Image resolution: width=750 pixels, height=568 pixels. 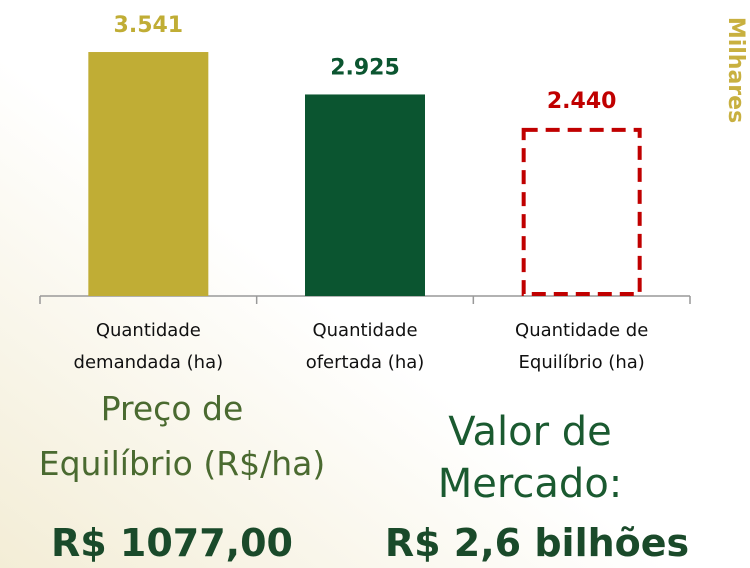 I want to click on x-tick-label: ofertada (ha), so click(x=365, y=362).